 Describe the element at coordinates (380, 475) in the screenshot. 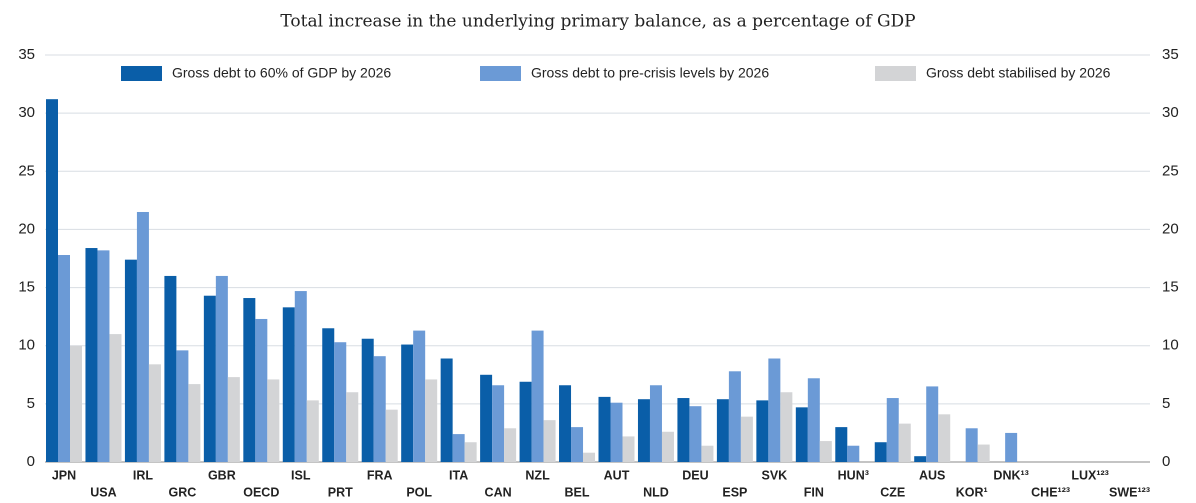

I see `x-tick-label: FRA` at that location.